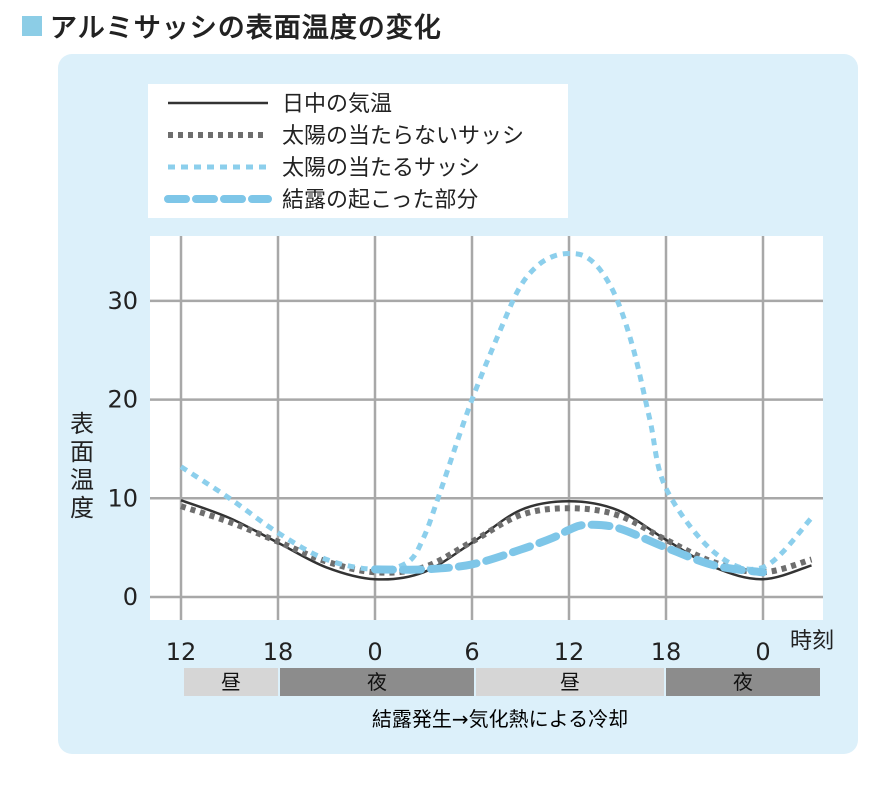 The height and width of the screenshot is (785, 877). I want to click on legend-label-1: 日中の気温, so click(337, 104).